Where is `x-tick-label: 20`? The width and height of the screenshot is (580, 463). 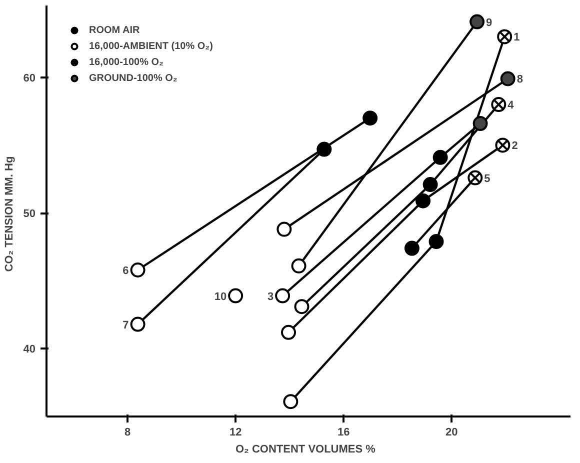 x-tick-label: 20 is located at coordinates (452, 432).